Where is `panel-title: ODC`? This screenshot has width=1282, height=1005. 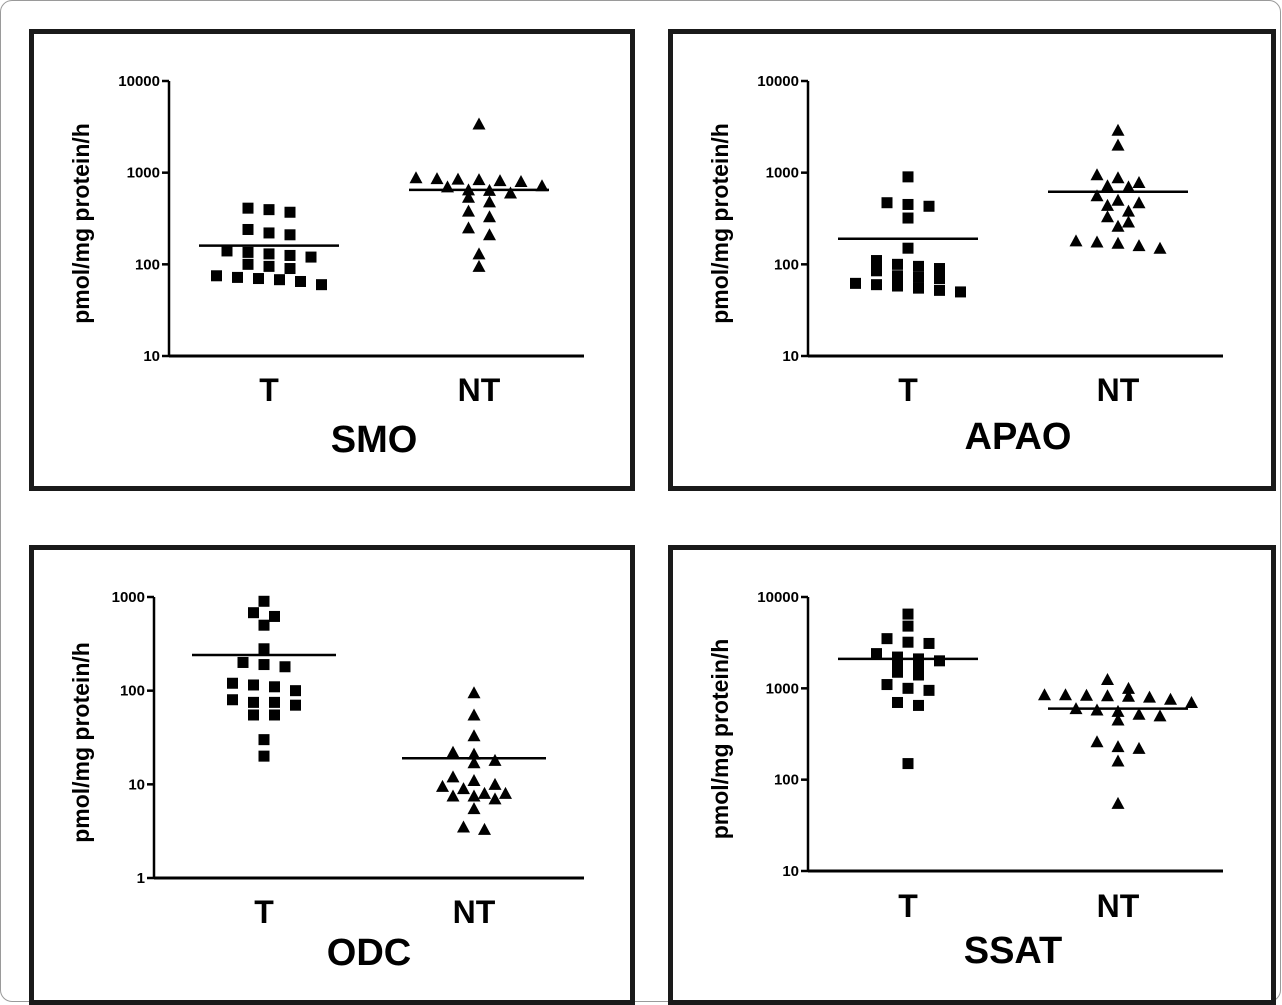
panel-title: ODC is located at coordinates (369, 953).